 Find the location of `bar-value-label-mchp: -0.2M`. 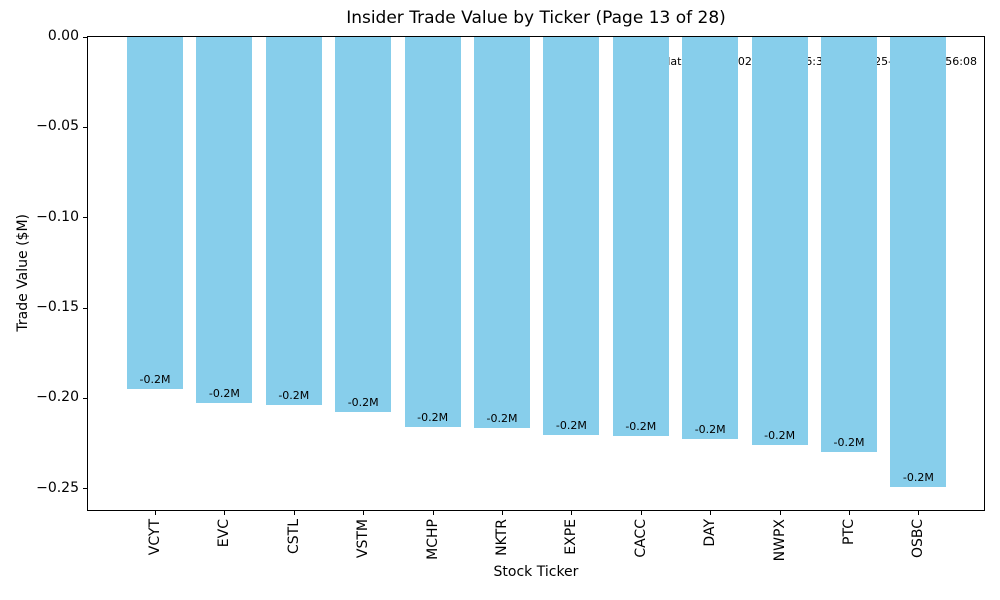

bar-value-label-mchp: -0.2M is located at coordinates (433, 418).